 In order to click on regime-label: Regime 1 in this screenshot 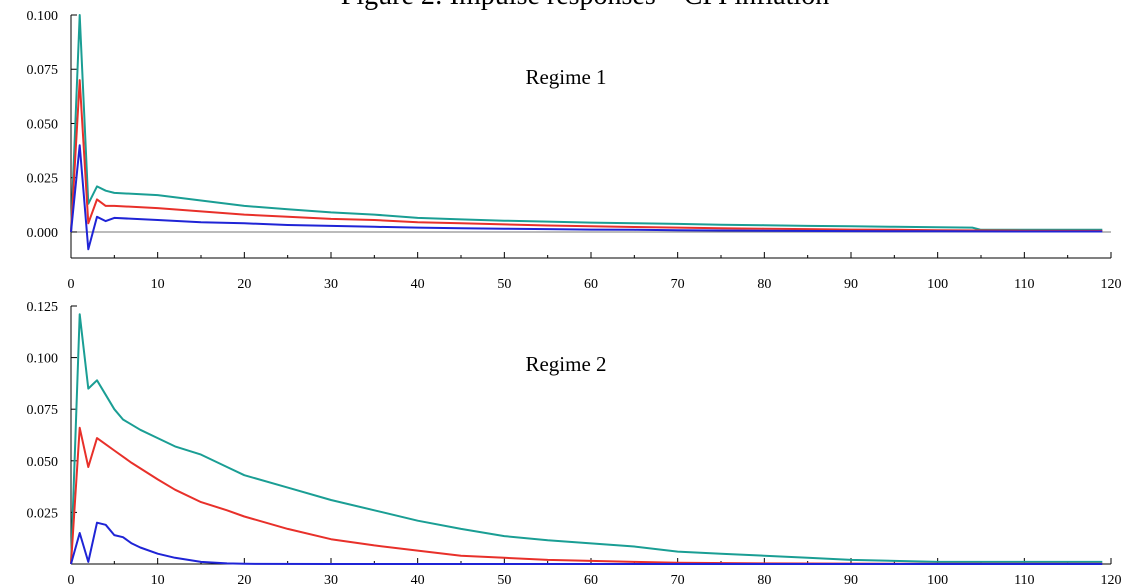, I will do `click(565, 77)`.